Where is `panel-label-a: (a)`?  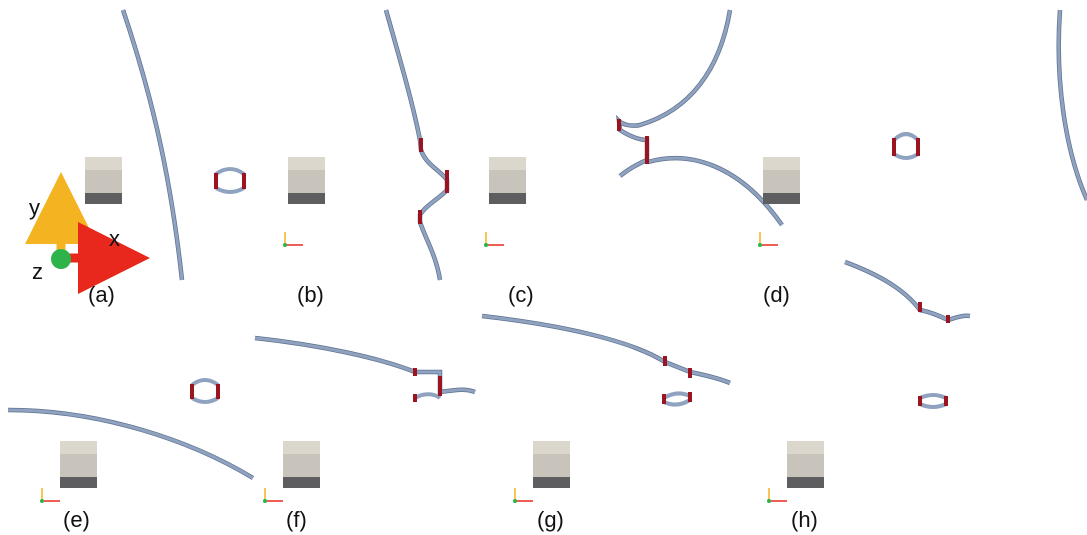
panel-label-a: (a) is located at coordinates (101, 294).